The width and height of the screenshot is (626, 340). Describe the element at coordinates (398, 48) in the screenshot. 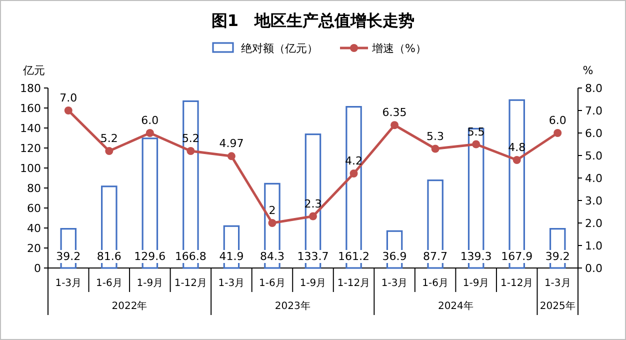

I see `legend-label: 增速（%）` at that location.